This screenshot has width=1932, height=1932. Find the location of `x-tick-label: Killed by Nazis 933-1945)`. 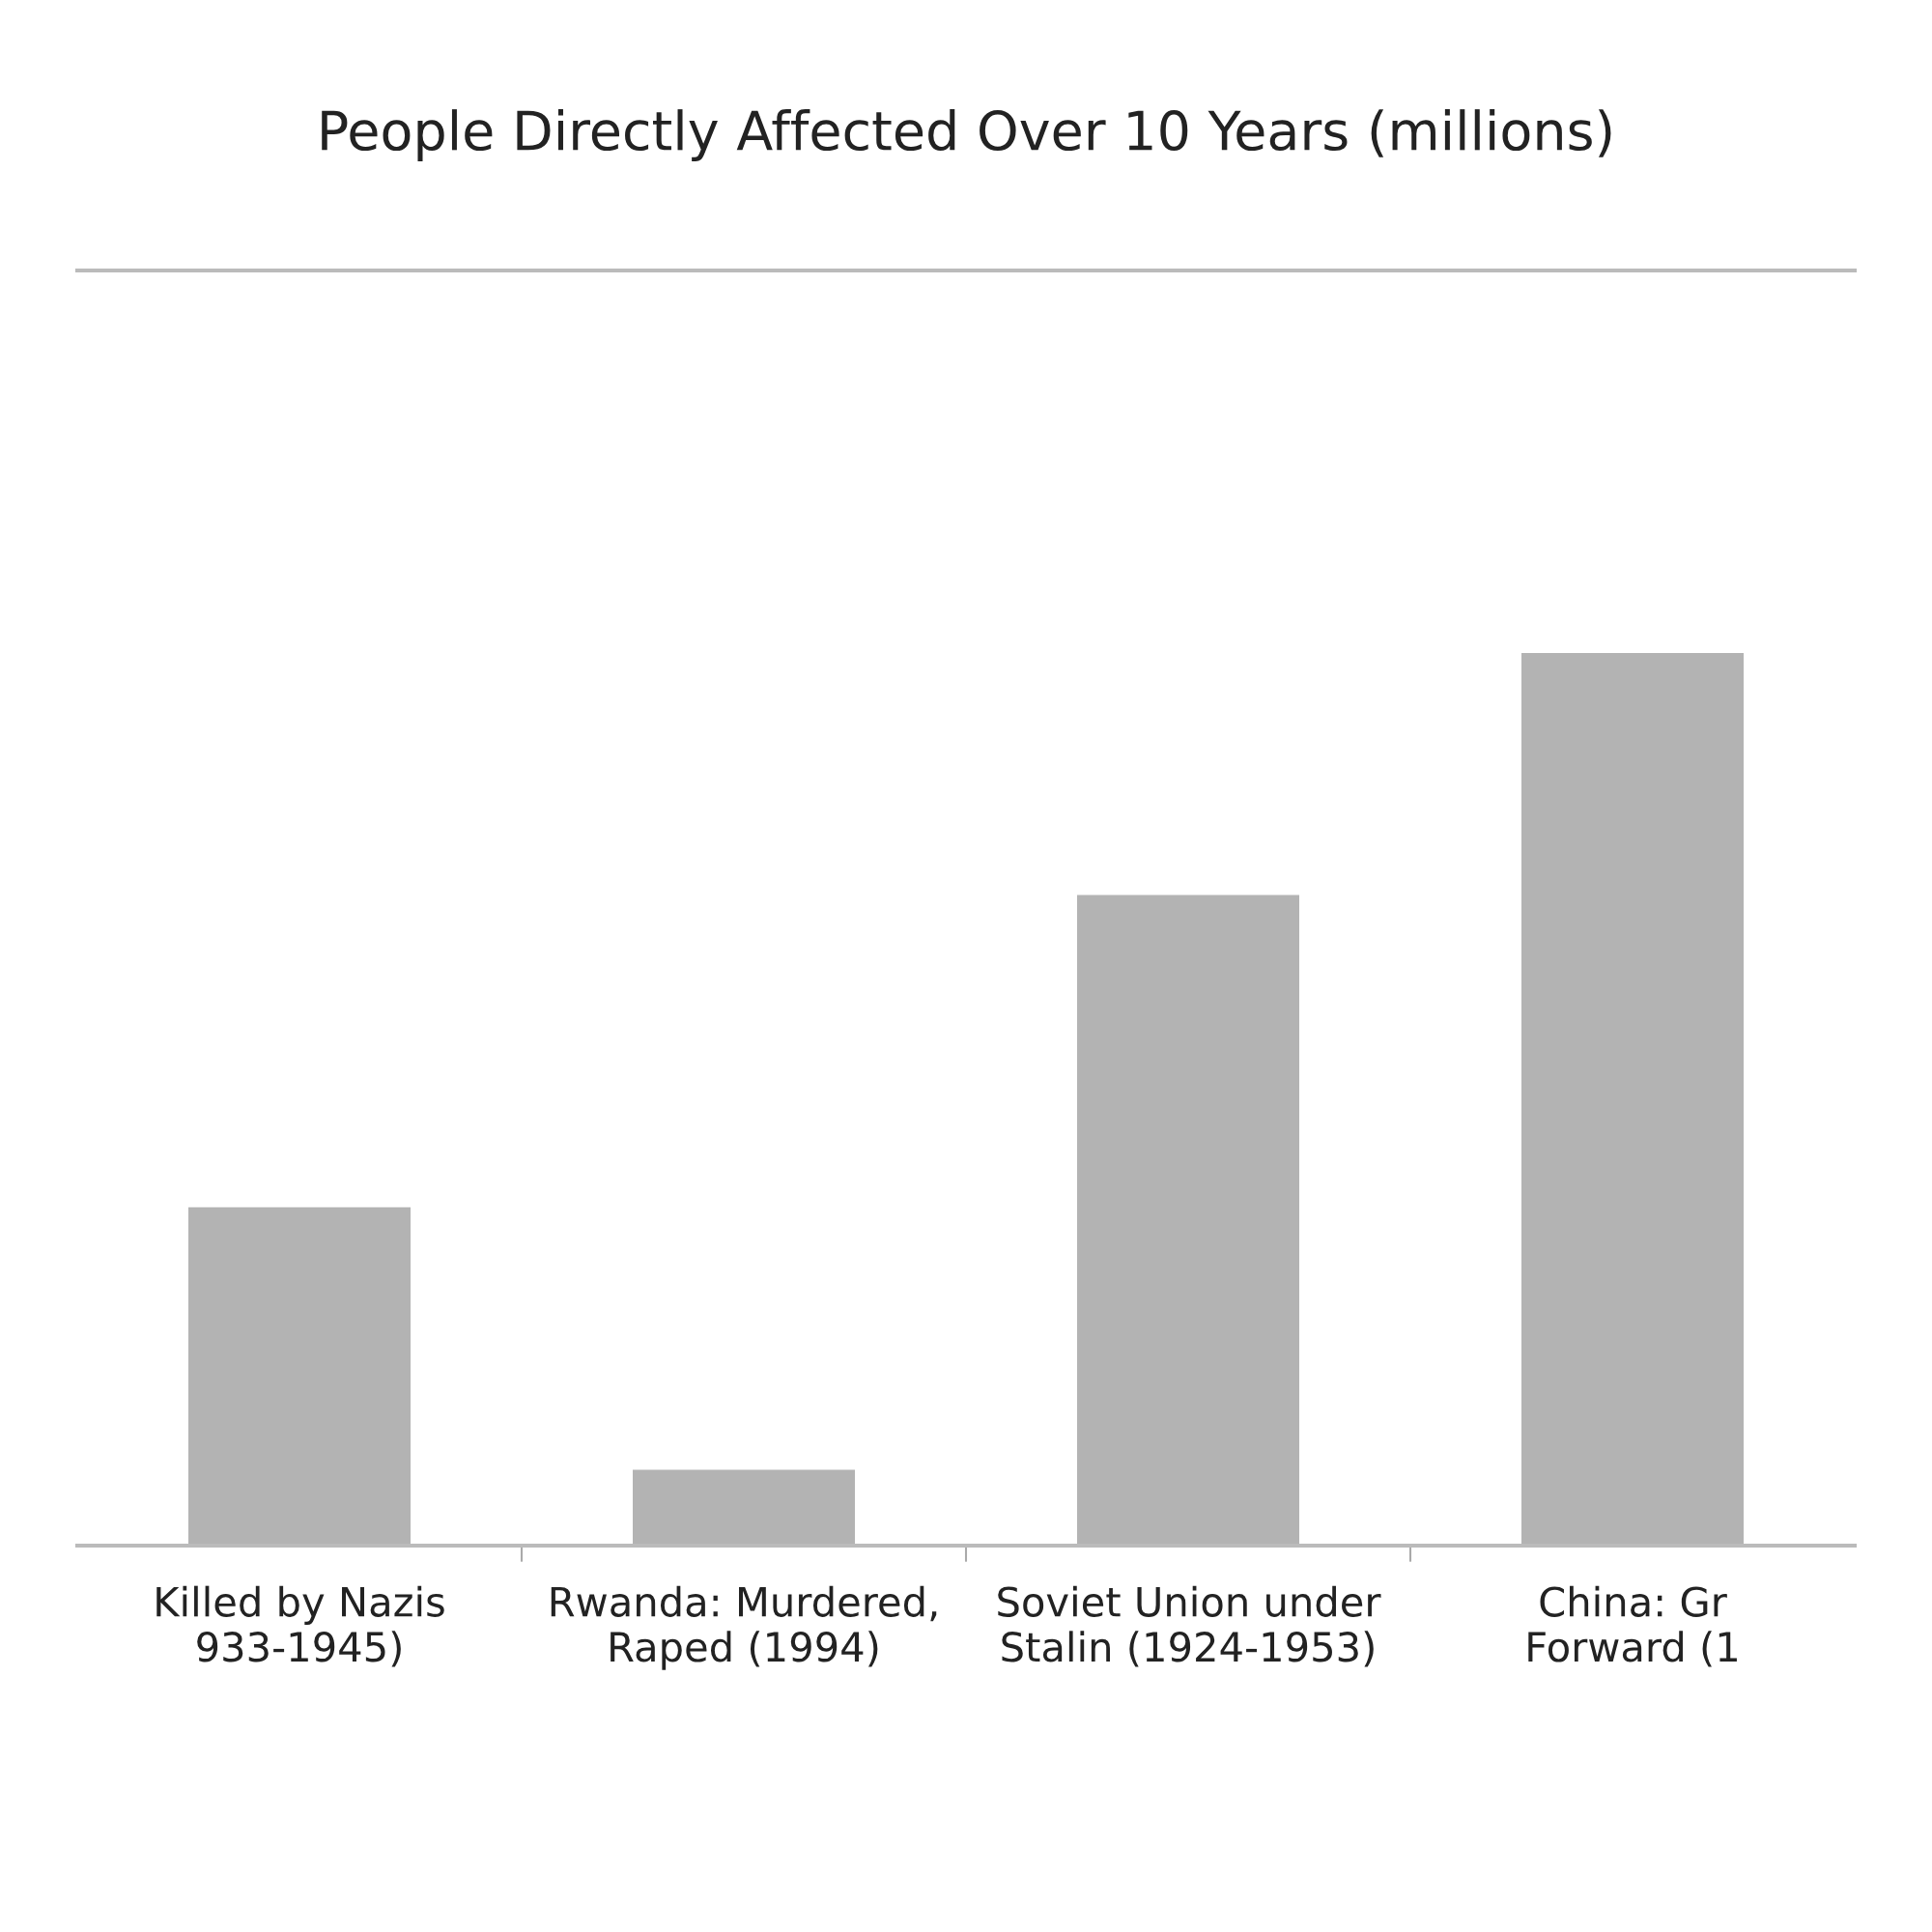

x-tick-label: Killed by Nazis 933-1945) is located at coordinates (300, 1626).